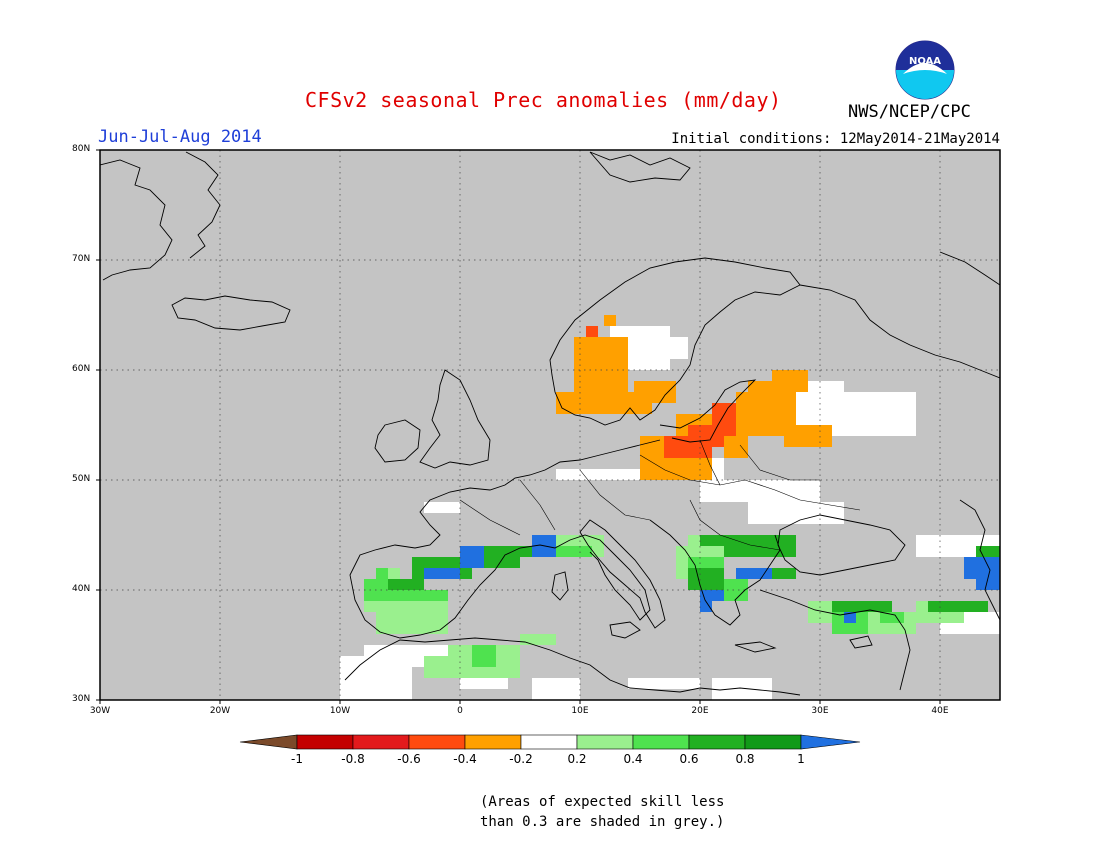 The height and width of the screenshot is (850, 1100). I want to click on coastline-svalbard, so click(640, 167).